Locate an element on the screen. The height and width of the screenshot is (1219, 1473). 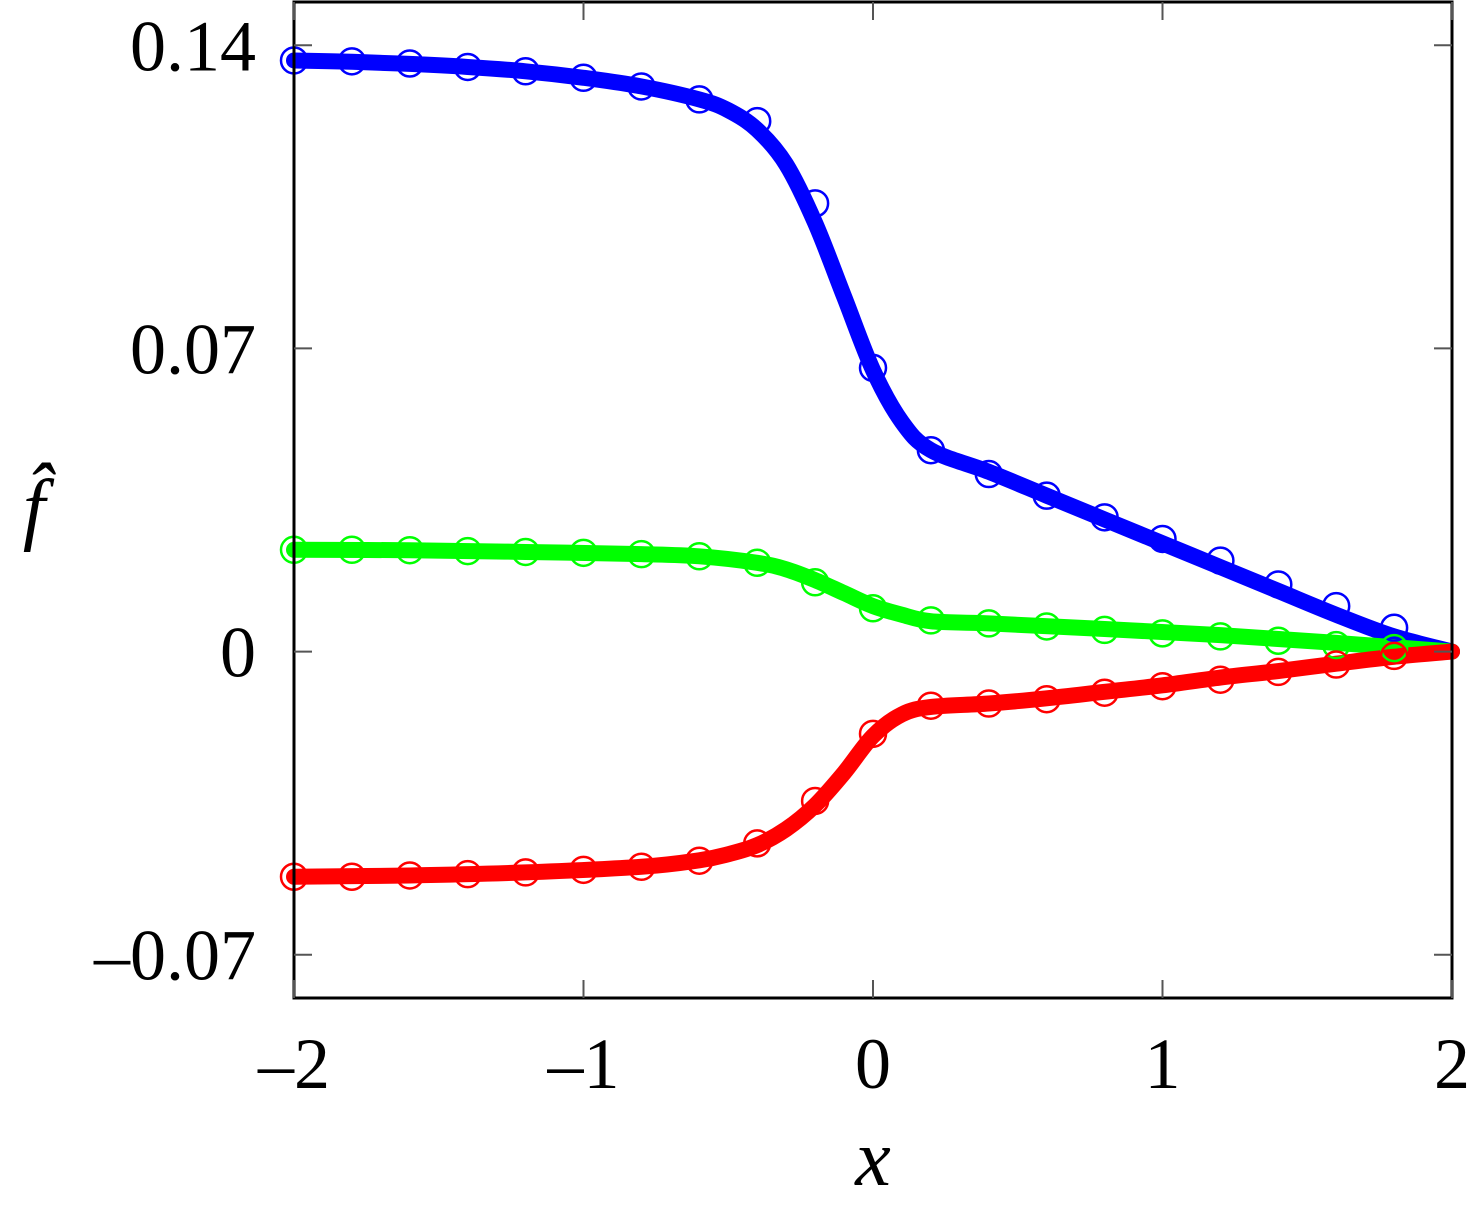
x-tick-label: 0 is located at coordinates (873, 1064).